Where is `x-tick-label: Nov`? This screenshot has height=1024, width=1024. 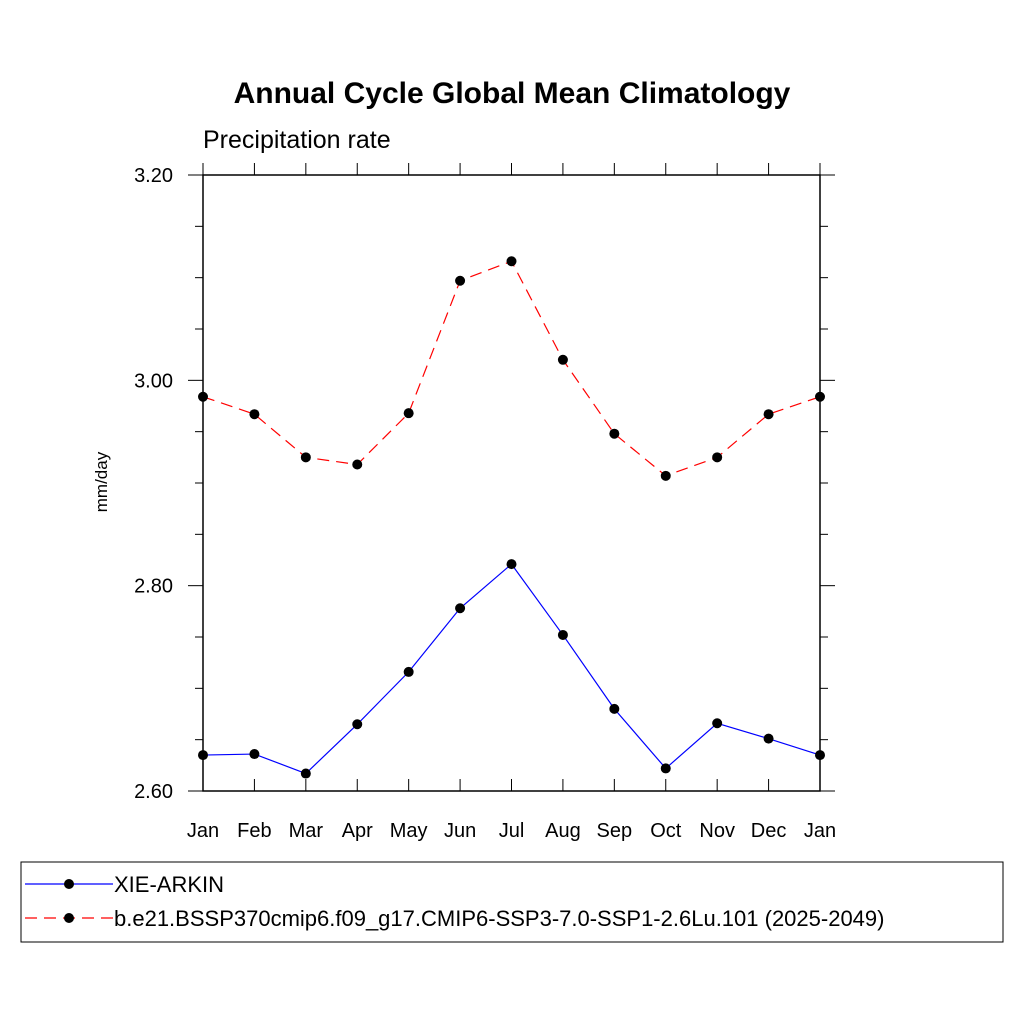
x-tick-label: Nov is located at coordinates (717, 831).